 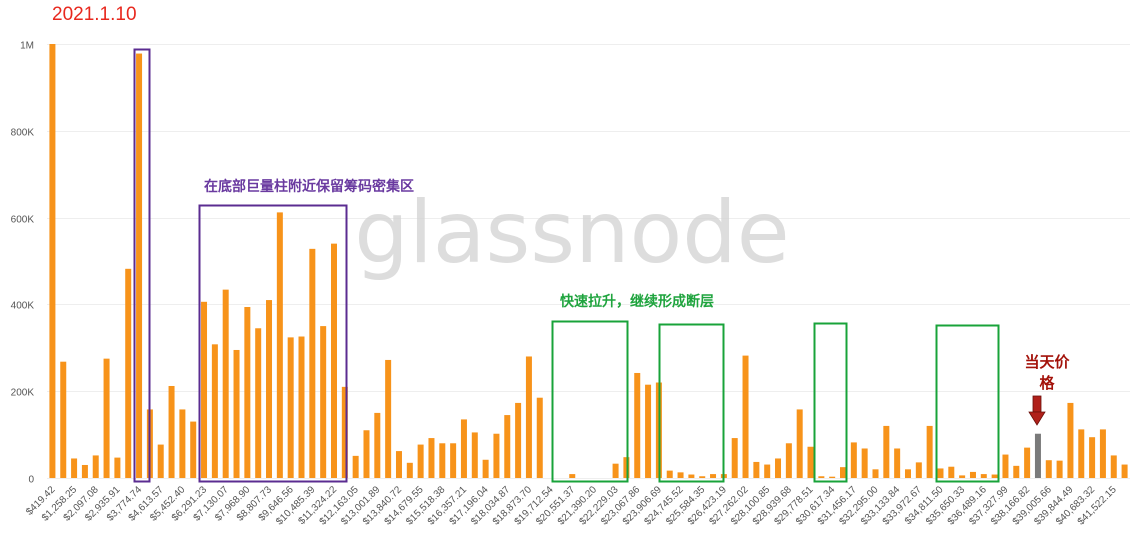 I want to click on watermark: glassnode, so click(x=571, y=233).